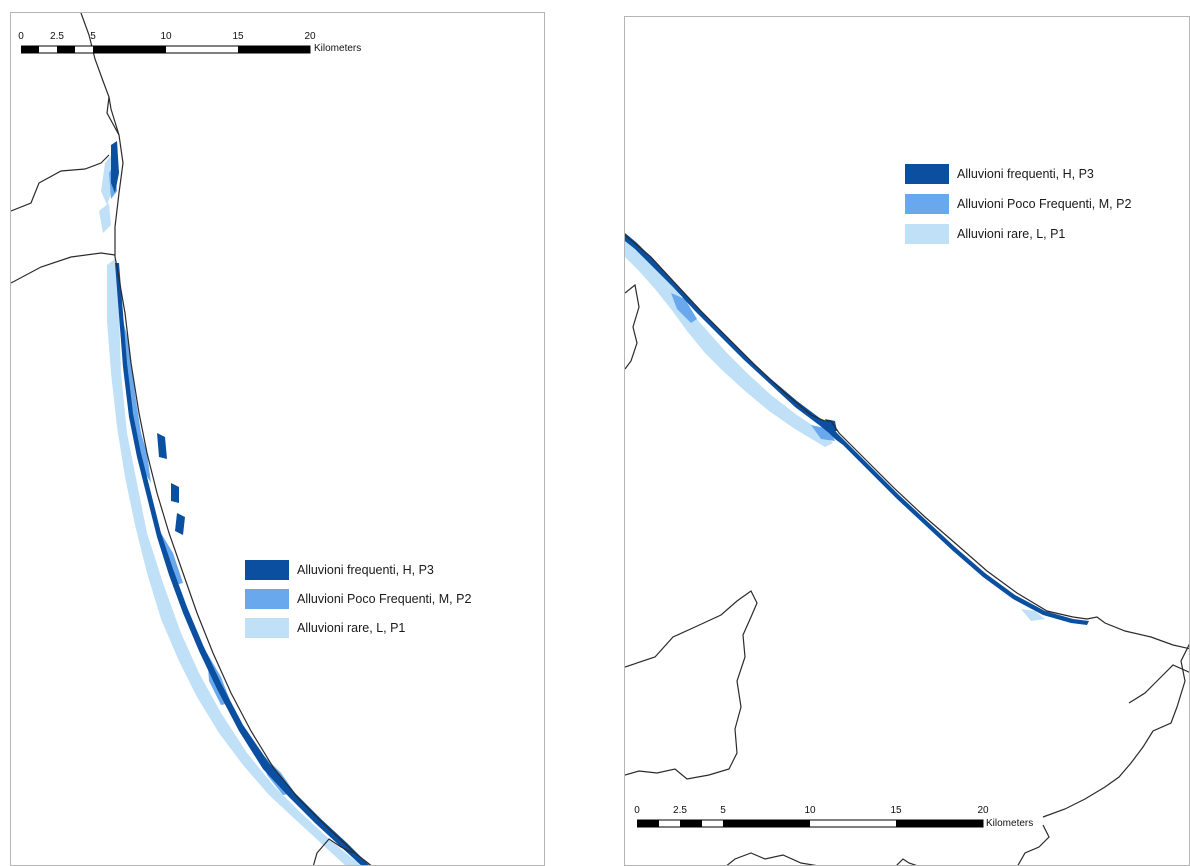 The width and height of the screenshot is (1190, 866). I want to click on scale-bar-right: 0 2.5 5 10 15 20 Kilometers, so click(850, 822).